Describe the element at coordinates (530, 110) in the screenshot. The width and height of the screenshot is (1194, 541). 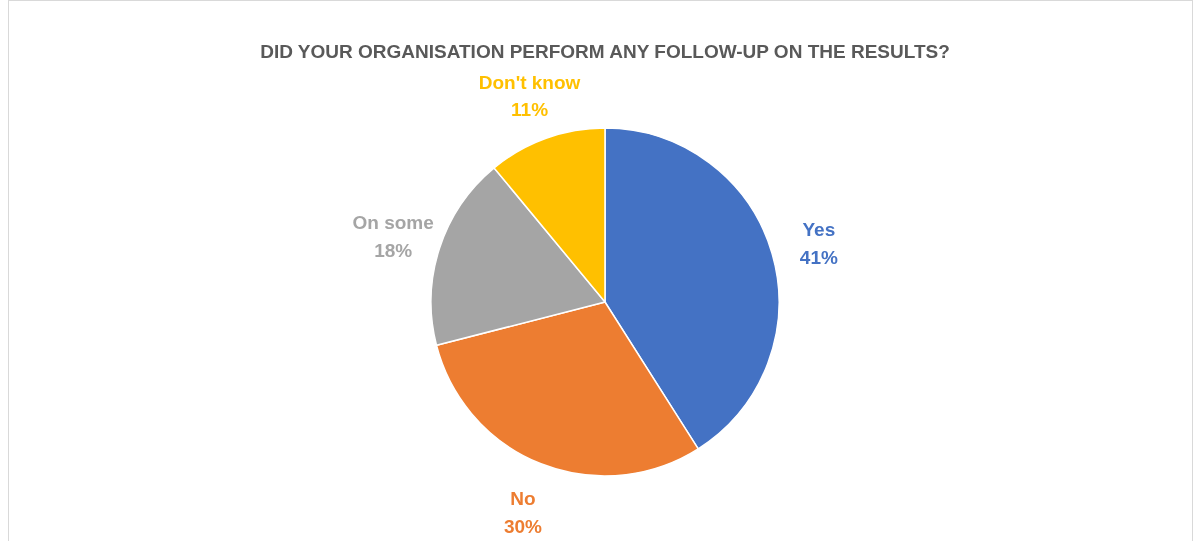
I see `data-label: 11%` at that location.